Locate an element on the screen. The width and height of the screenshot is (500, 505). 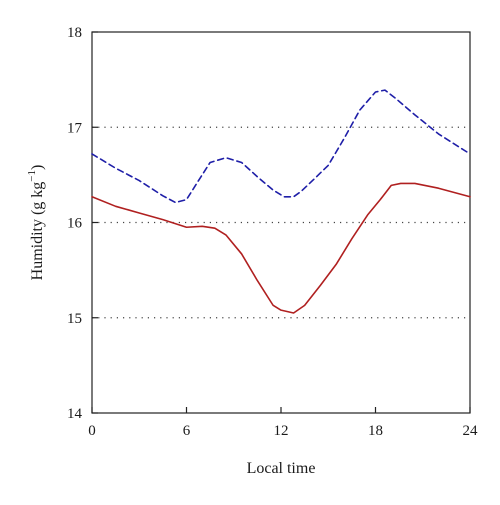
y-tick-label: 15 is located at coordinates (74, 319).